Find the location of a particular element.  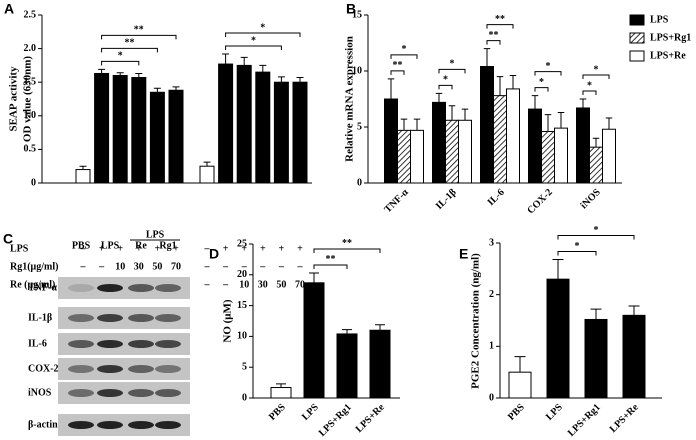

panel-letter: B is located at coordinates (351, 9).